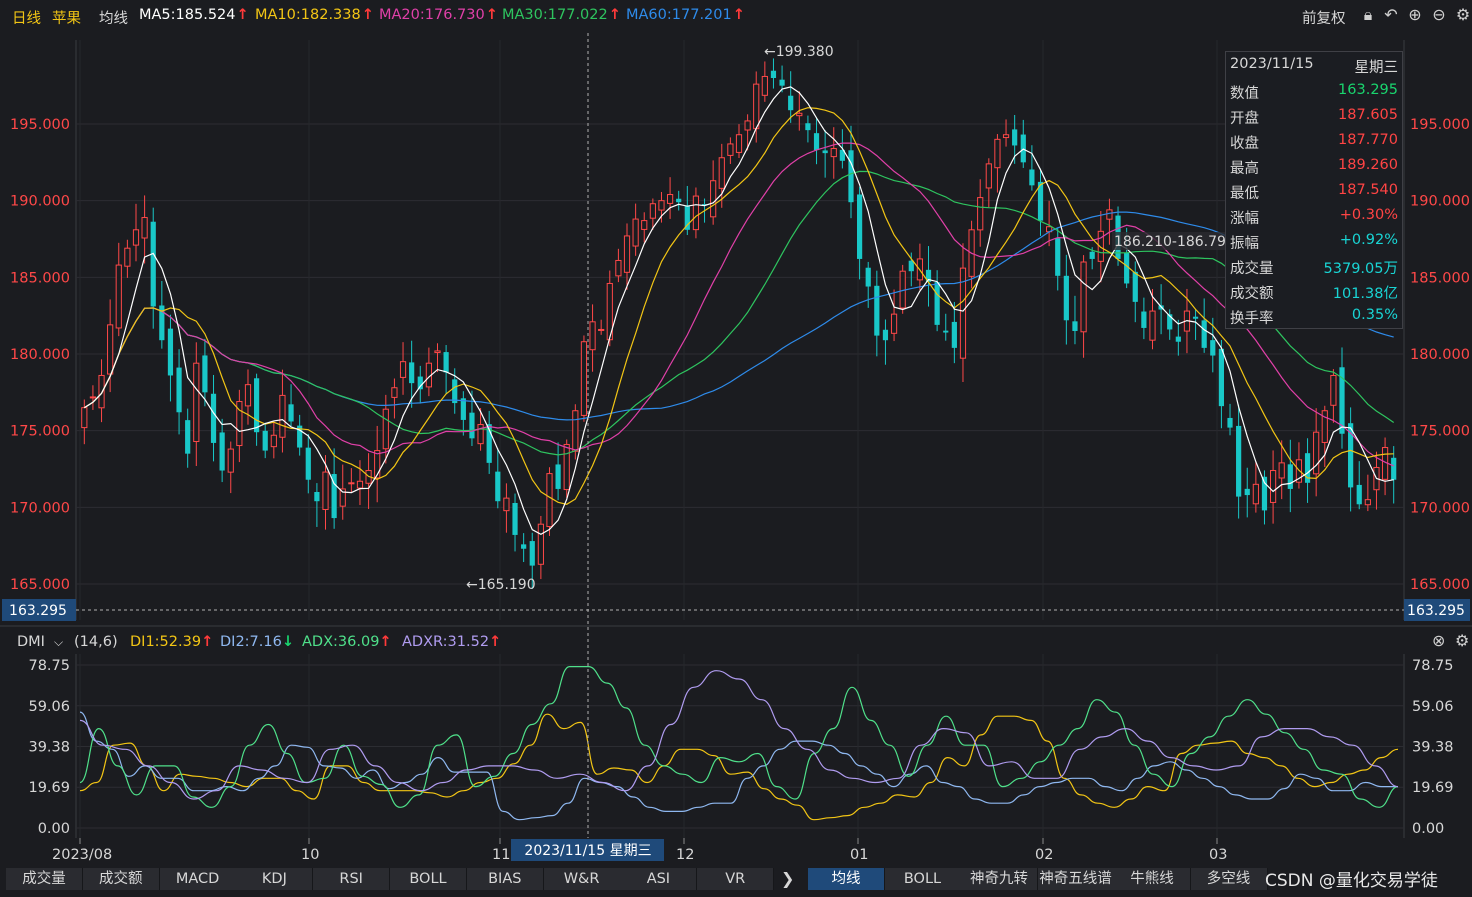 The image size is (1472, 897). I want to click on dmi-settings-icon: ⚙, so click(1462, 640).